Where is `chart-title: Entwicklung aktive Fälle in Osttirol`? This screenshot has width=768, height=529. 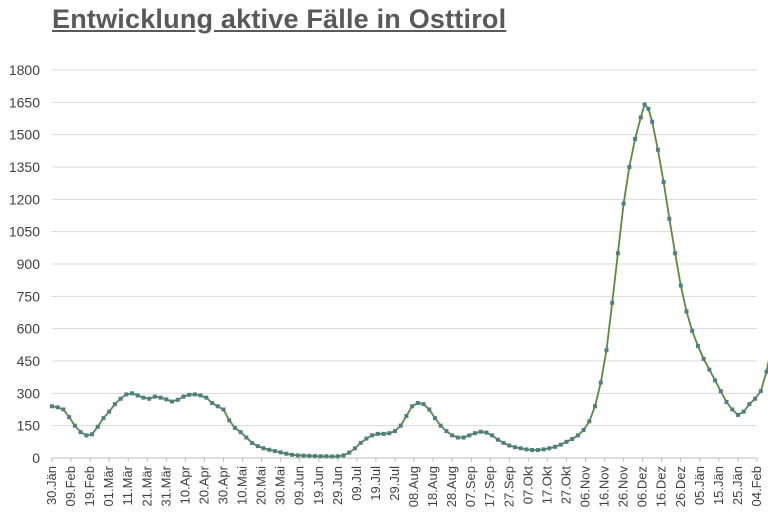
chart-title: Entwicklung aktive Fälle in Osttirol is located at coordinates (279, 19).